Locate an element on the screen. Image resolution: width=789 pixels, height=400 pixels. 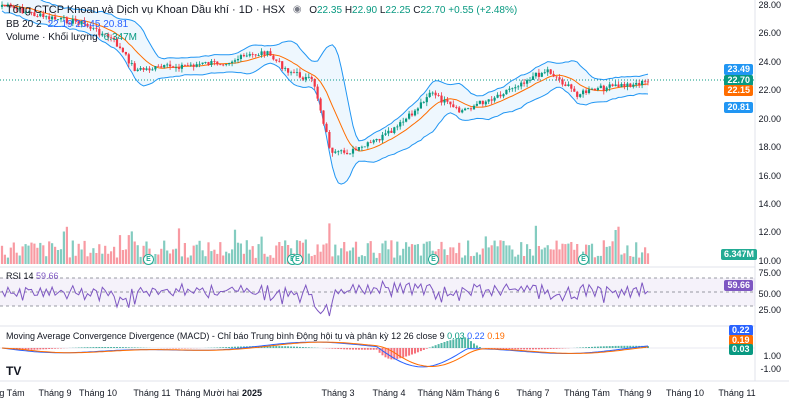
tradingview-logo: TV is located at coordinates (14, 371).